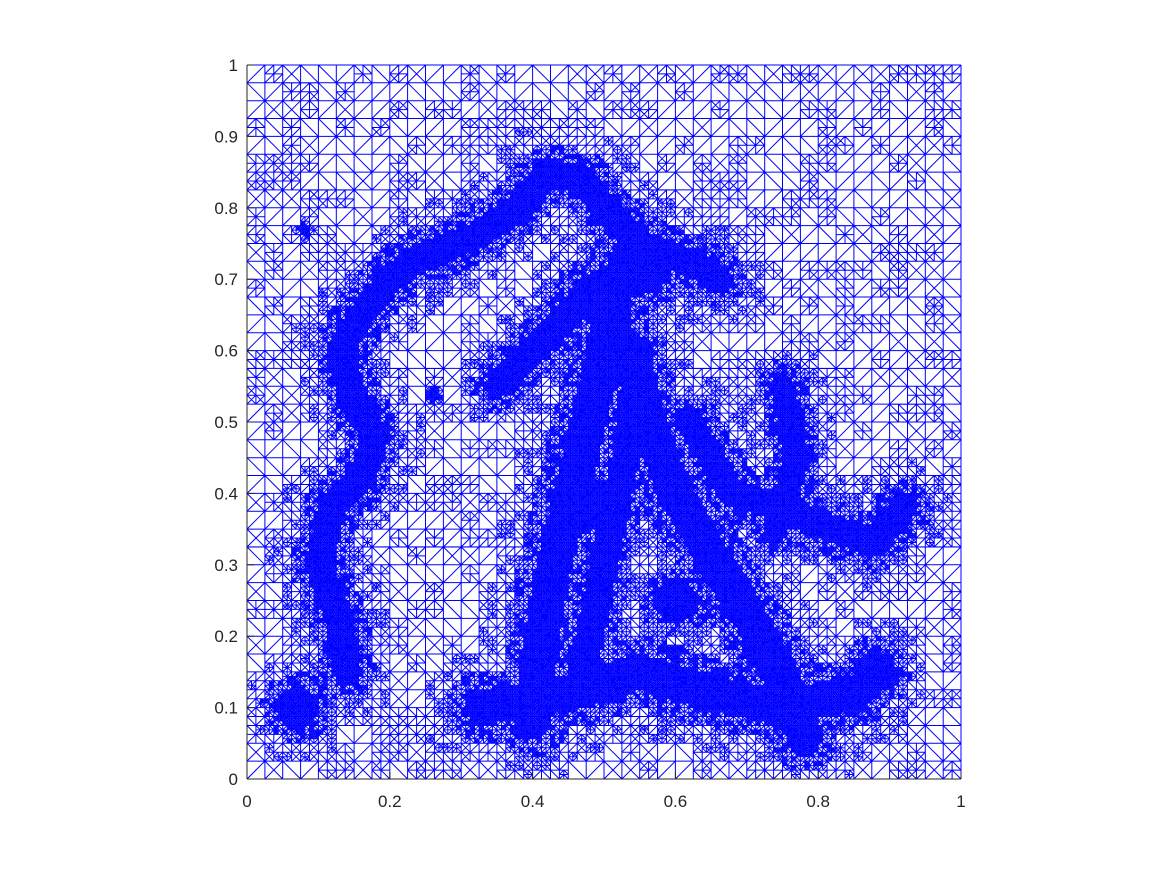  Describe the element at coordinates (533, 801) in the screenshot. I see `x-axis-tick-label: 0.4` at that location.